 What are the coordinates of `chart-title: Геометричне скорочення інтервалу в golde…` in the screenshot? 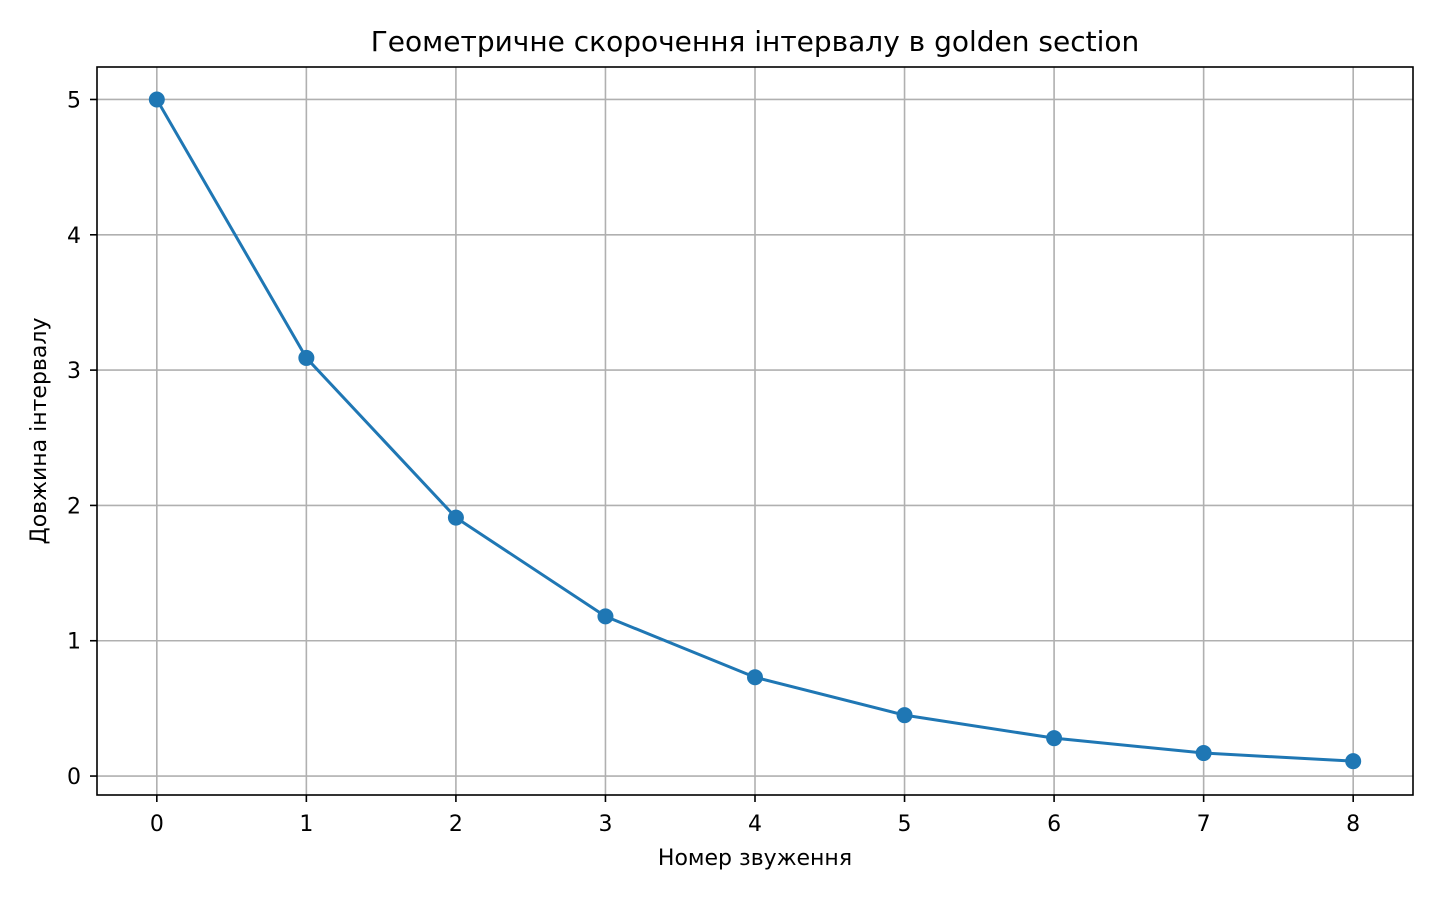 It's located at (755, 41).